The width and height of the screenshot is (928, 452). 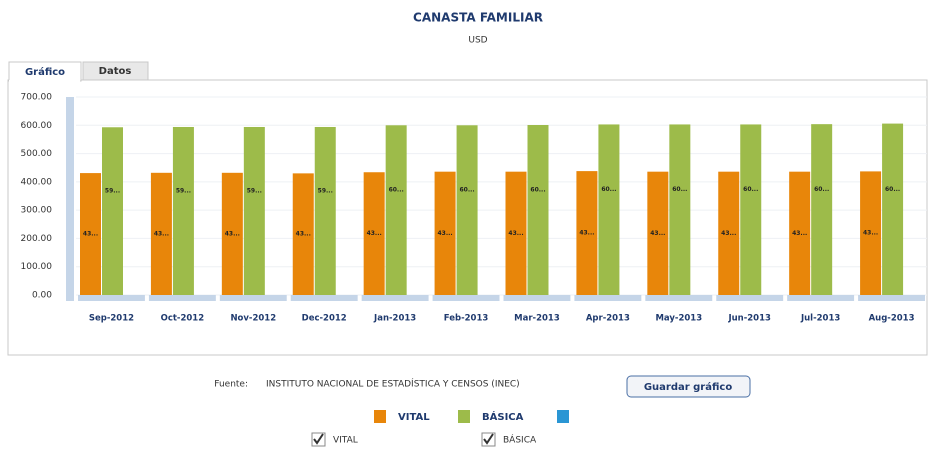 What do you see at coordinates (37, 267) in the screenshot?
I see `y-tick-label: 100.00` at bounding box center [37, 267].